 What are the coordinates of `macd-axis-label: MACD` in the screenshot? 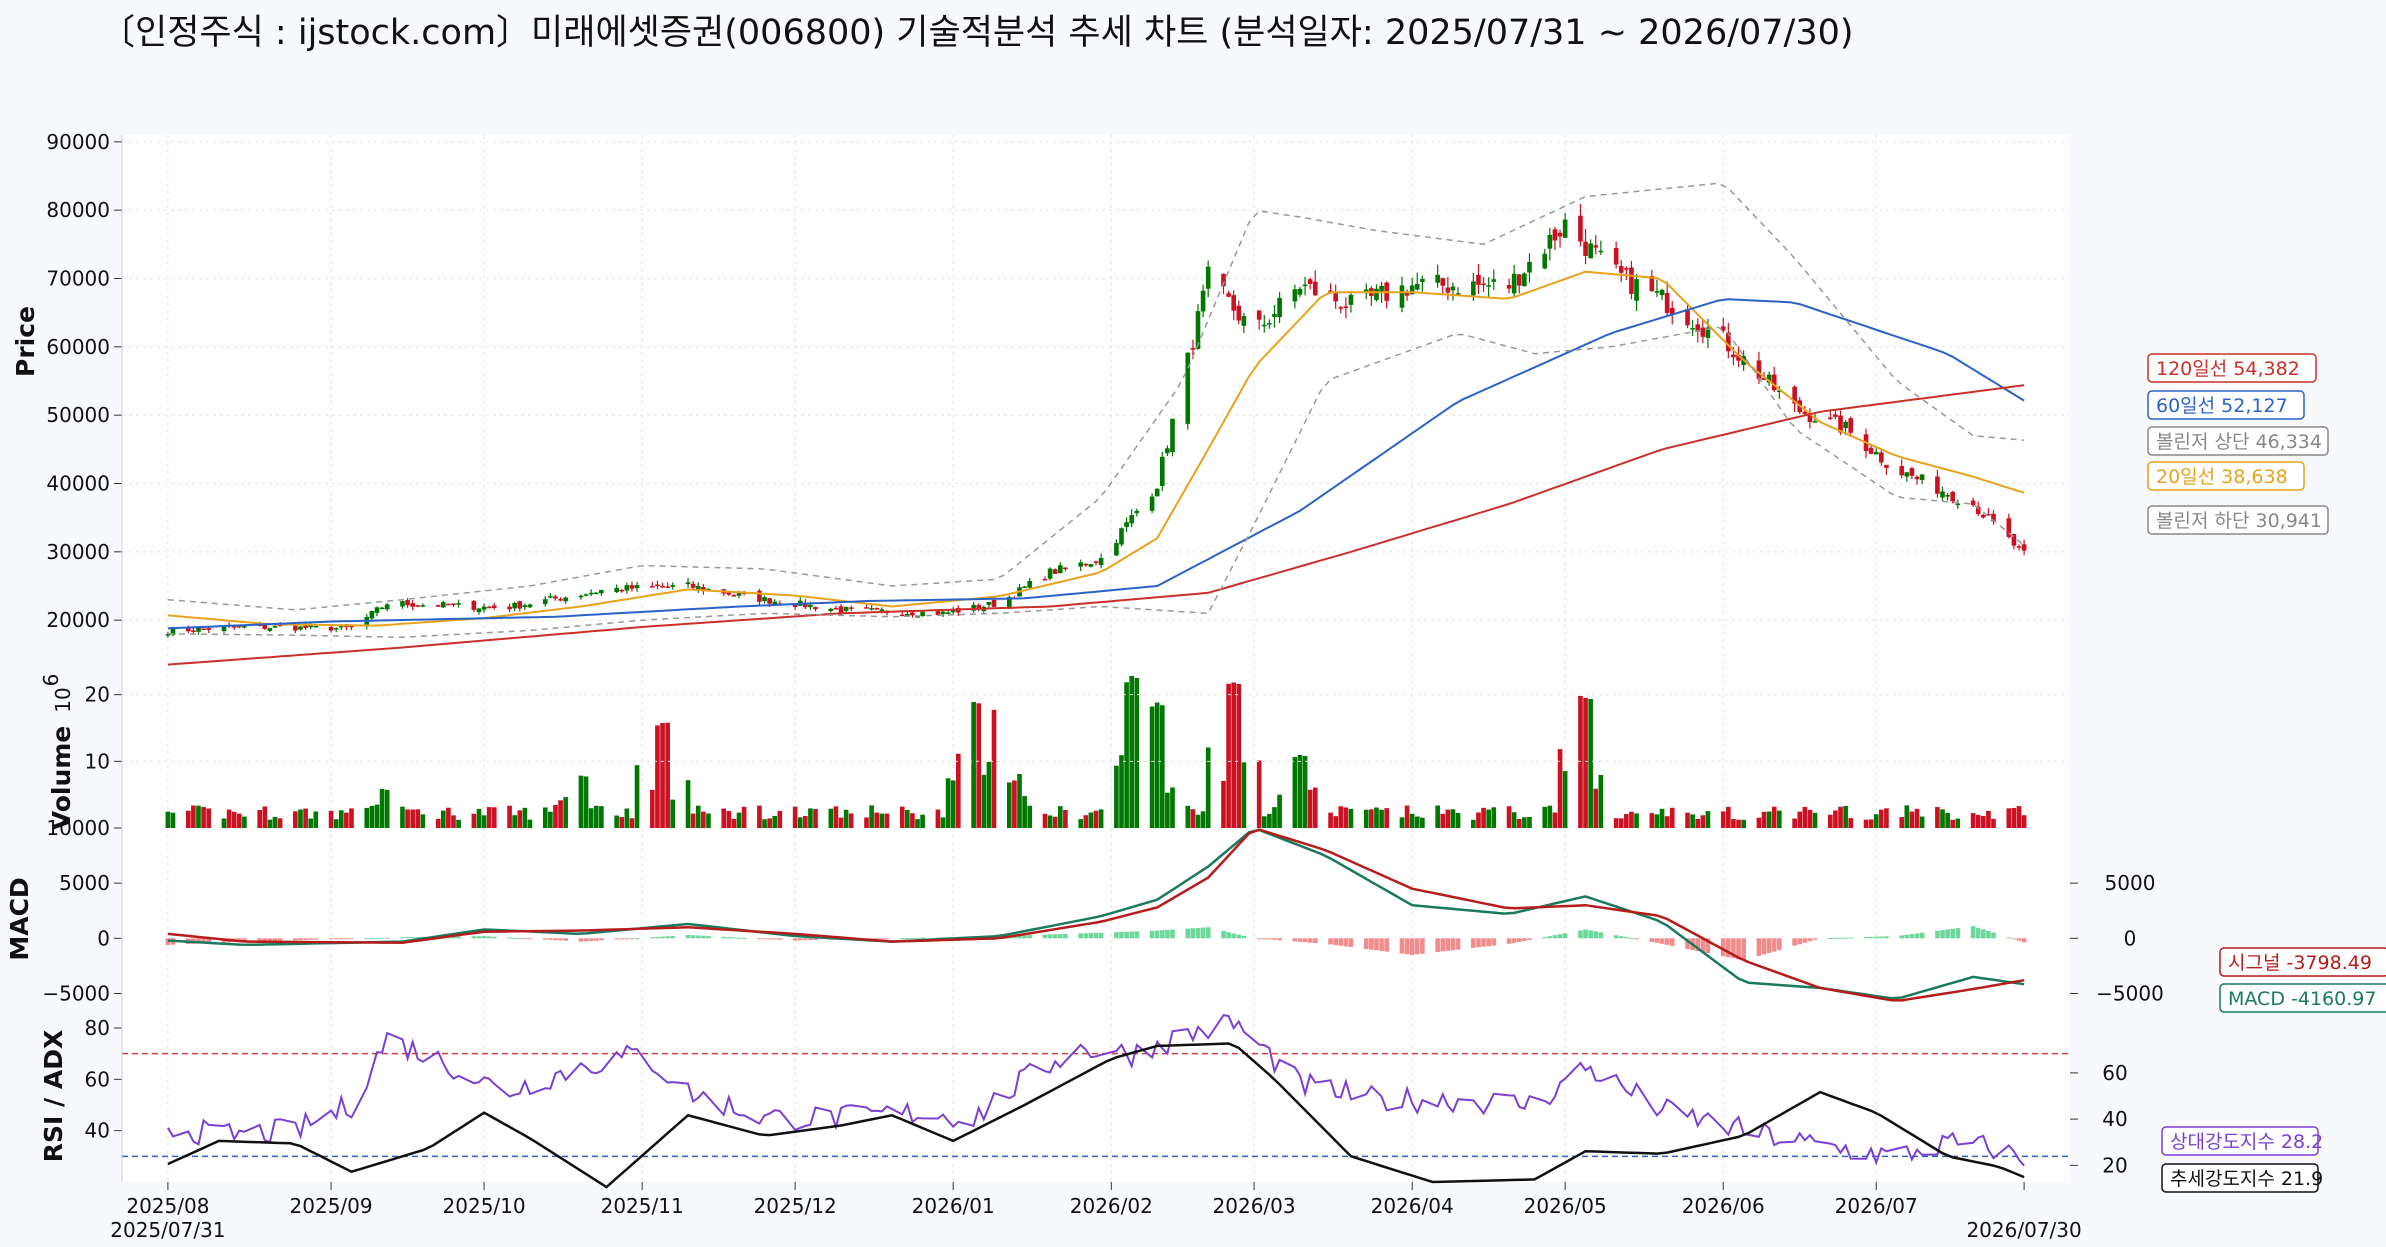 It's located at (19, 918).